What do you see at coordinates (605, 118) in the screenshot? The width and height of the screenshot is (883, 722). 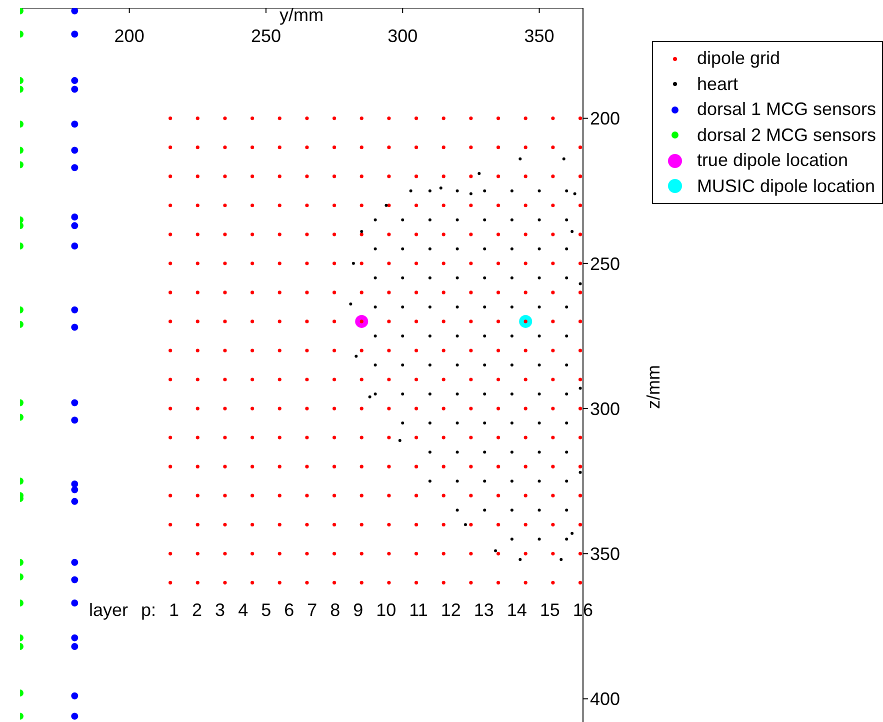 I see `y-tick-label: 200` at bounding box center [605, 118].